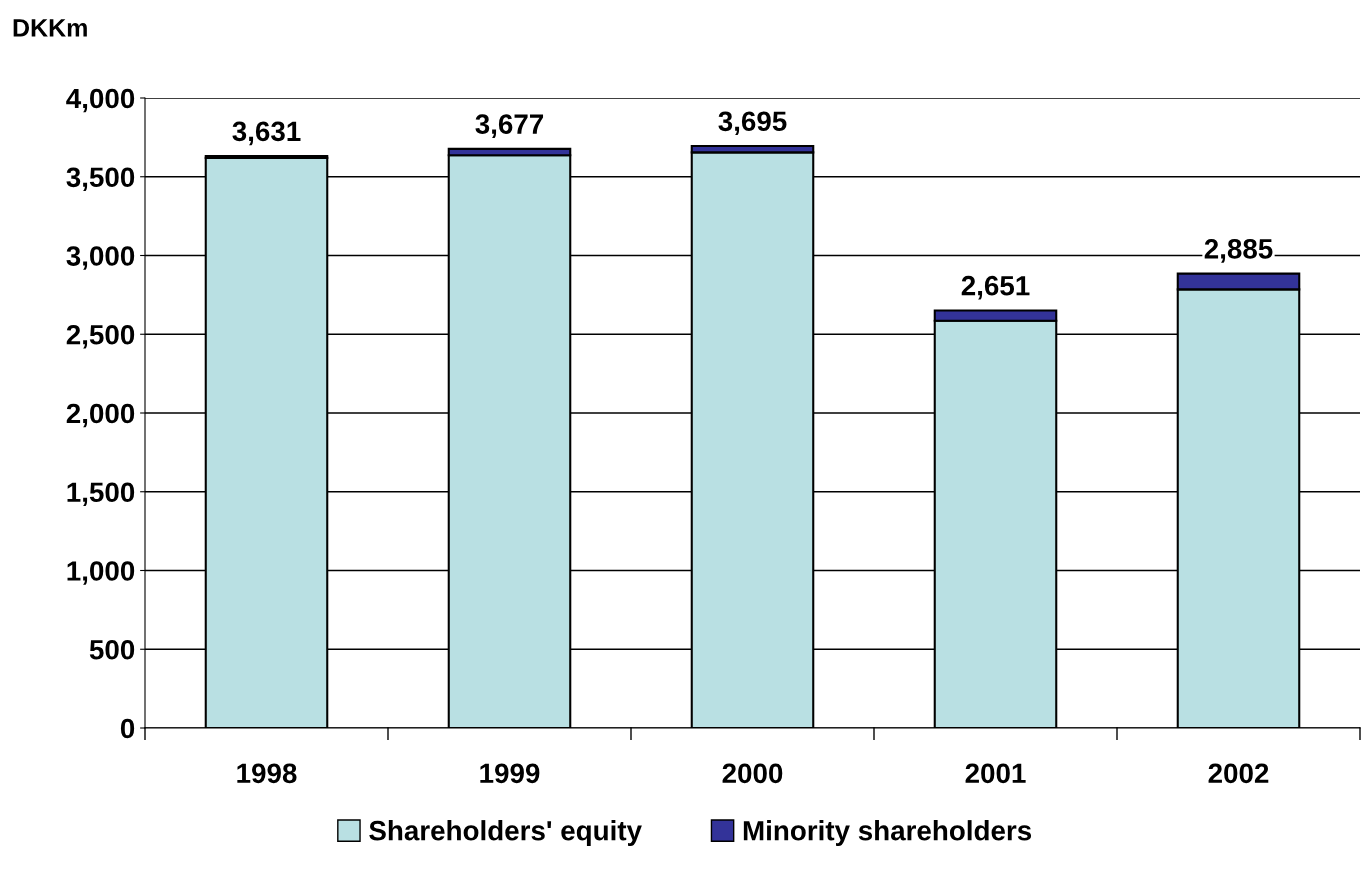 The width and height of the screenshot is (1370, 871). Describe the element at coordinates (266, 133) in the screenshot. I see `total-label: 3,631` at that location.